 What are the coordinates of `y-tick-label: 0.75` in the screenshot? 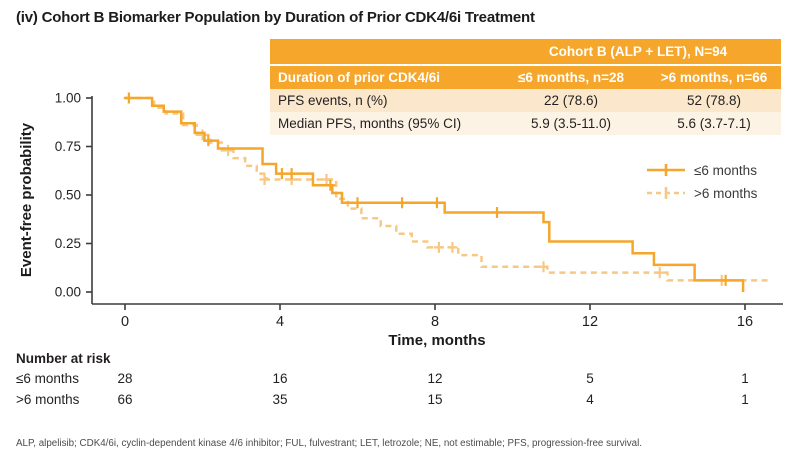 It's located at (68, 146).